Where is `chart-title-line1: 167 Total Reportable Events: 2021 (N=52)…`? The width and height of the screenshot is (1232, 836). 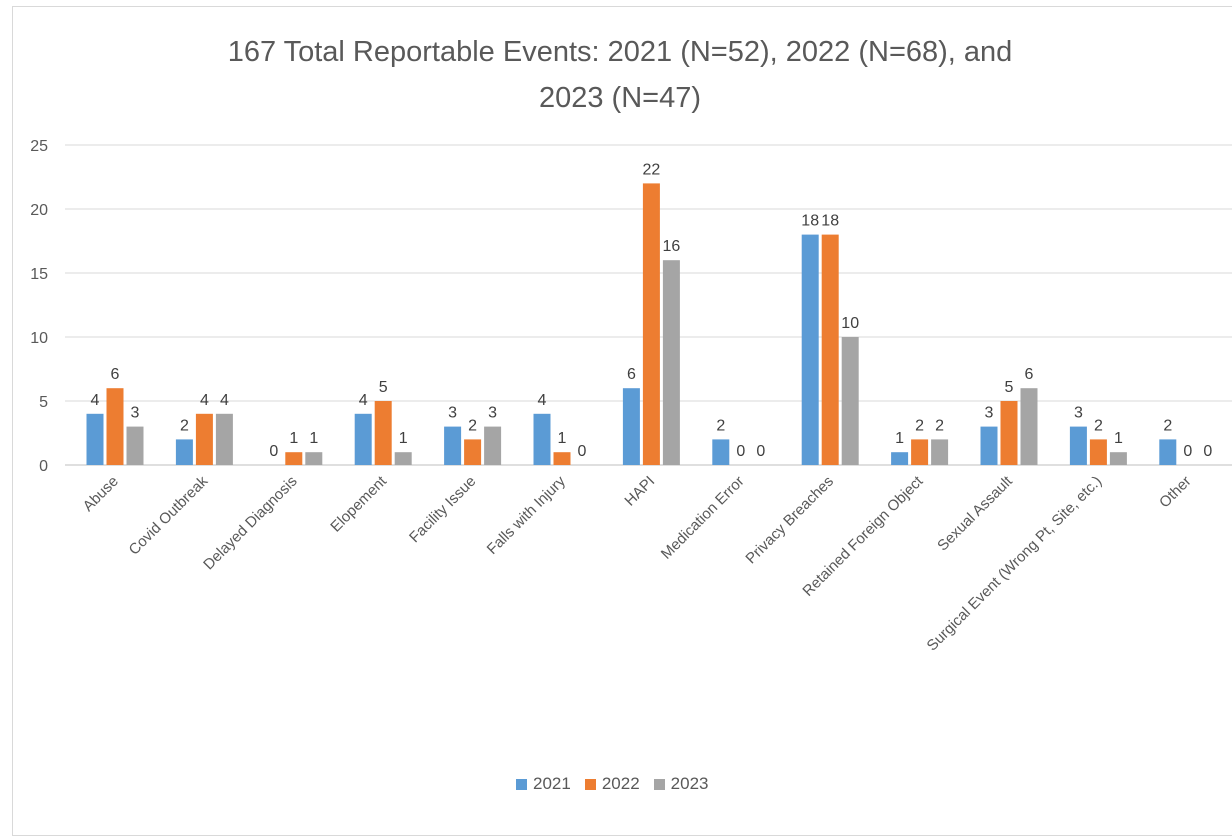
chart-title-line1: 167 Total Reportable Events: 2021 (N=52)… is located at coordinates (620, 52).